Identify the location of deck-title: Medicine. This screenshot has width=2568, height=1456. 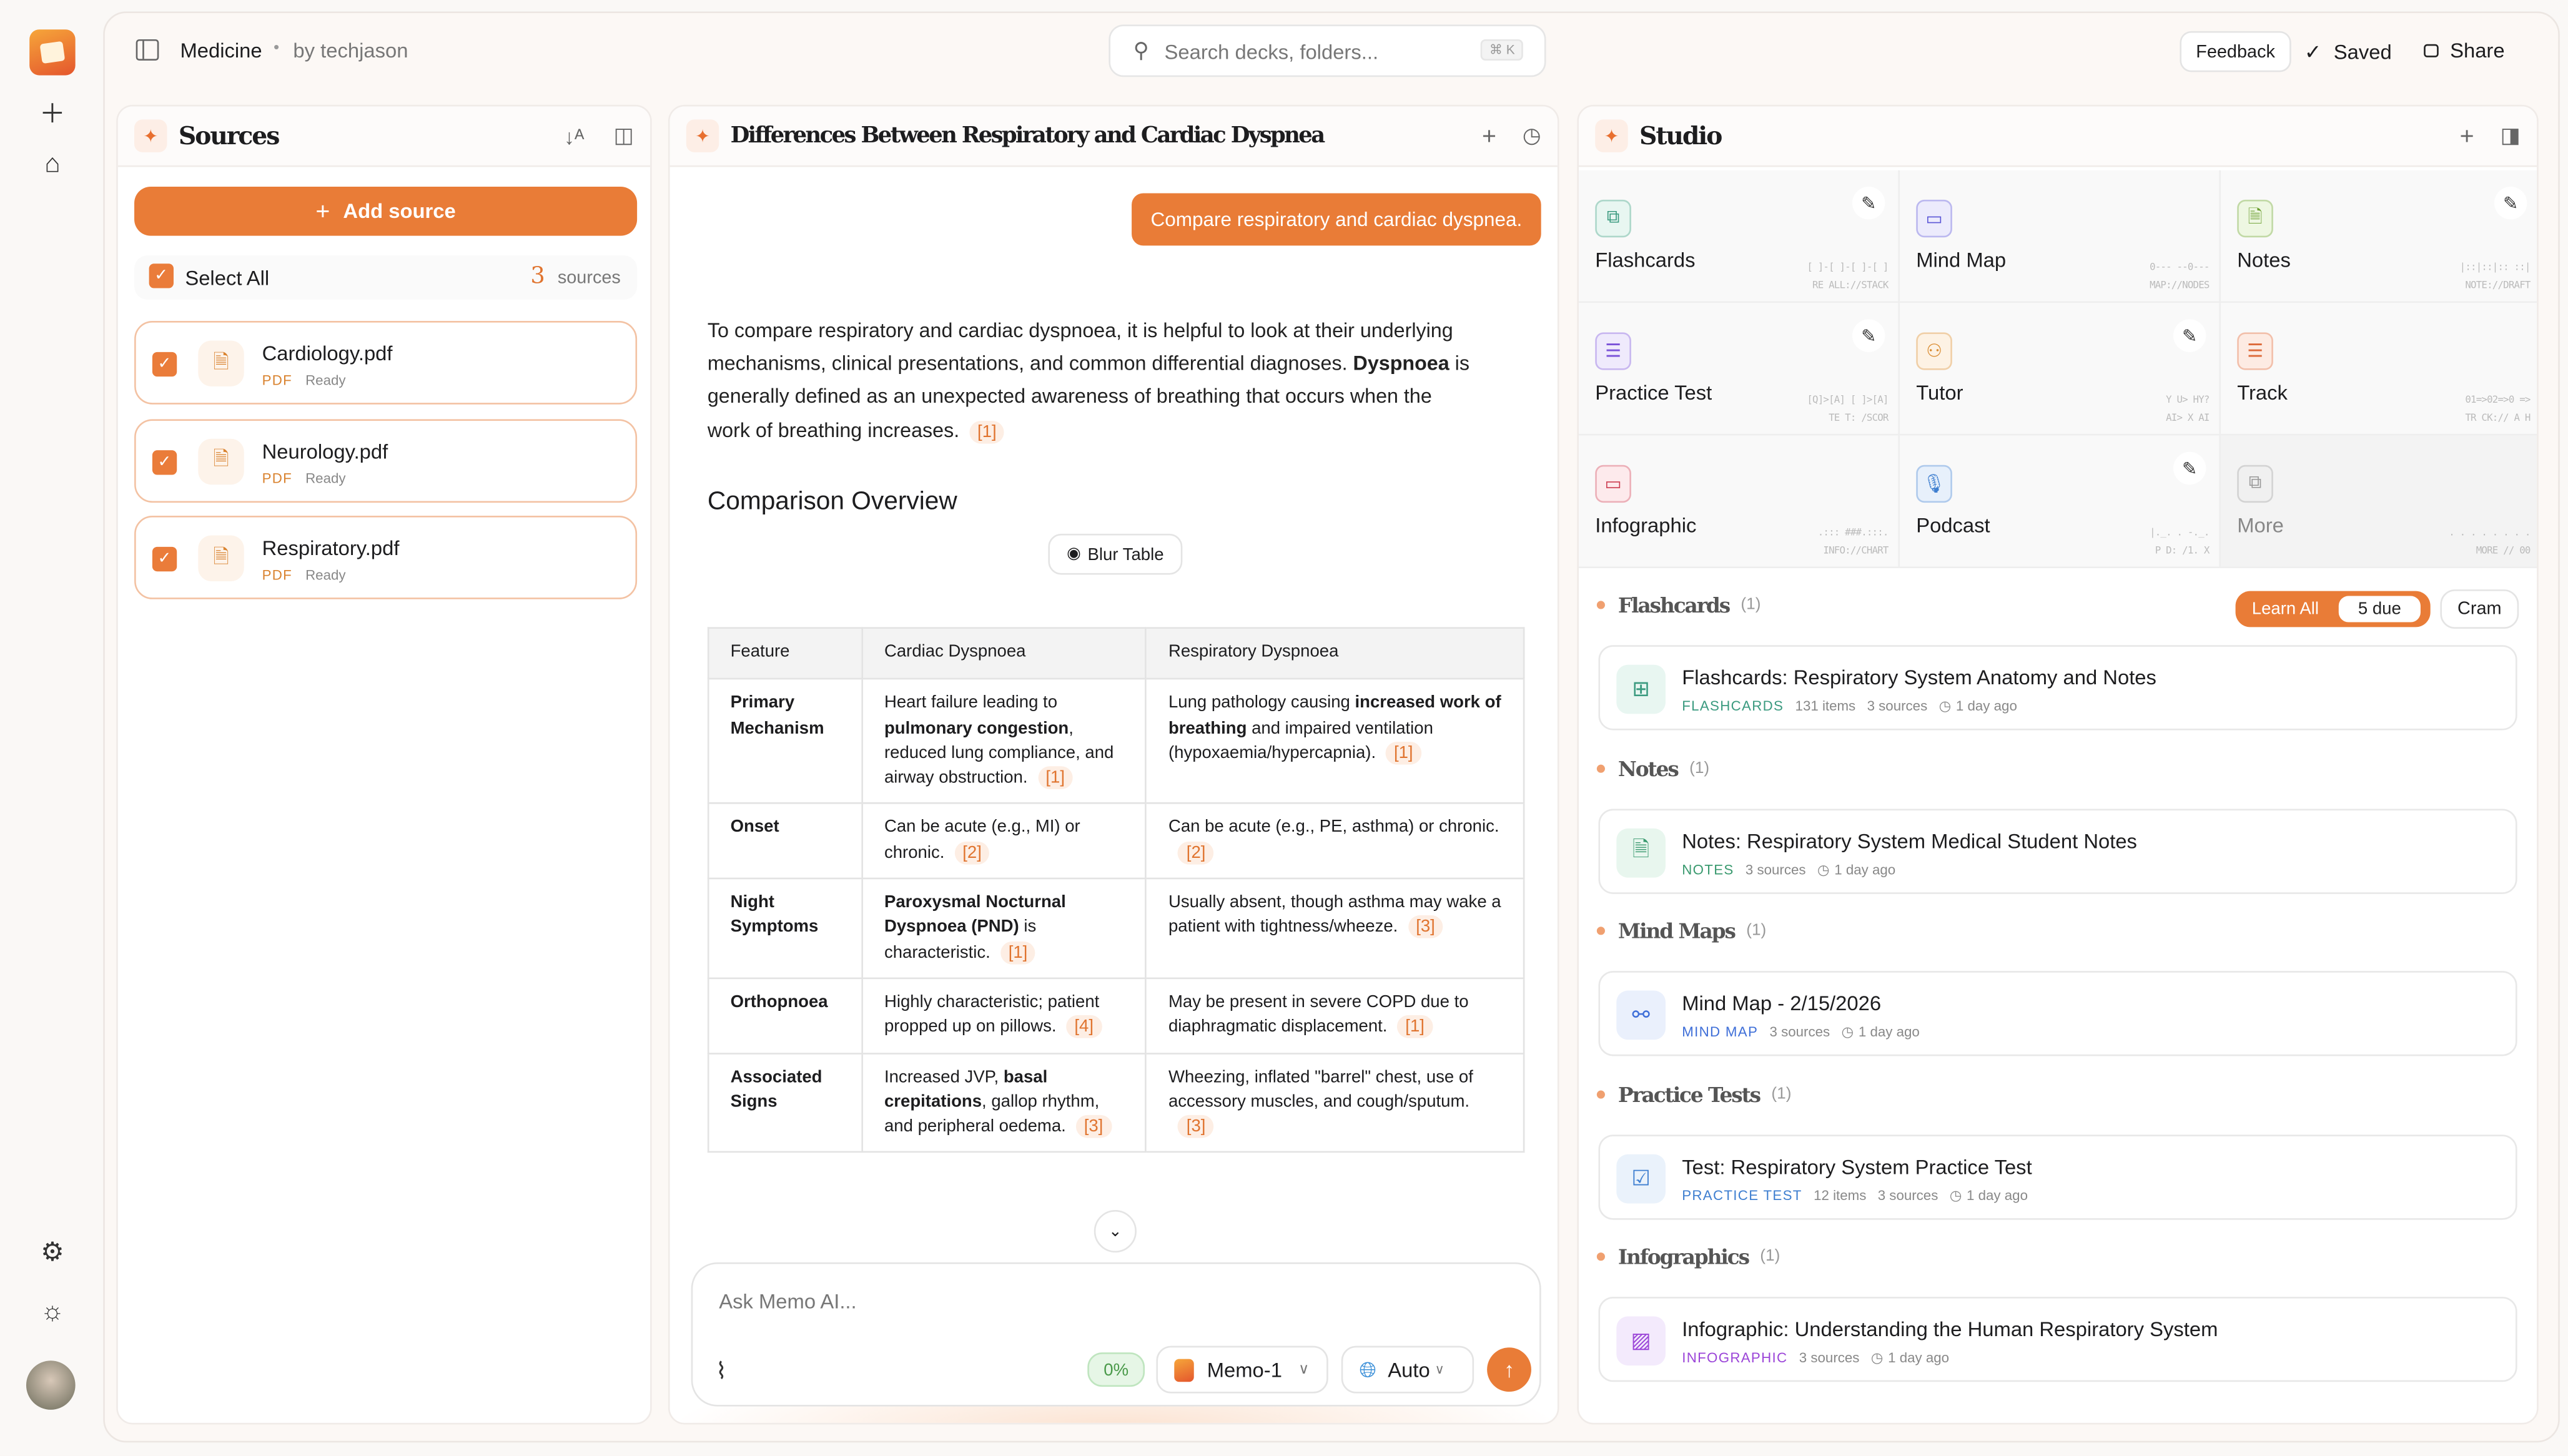
(221, 51).